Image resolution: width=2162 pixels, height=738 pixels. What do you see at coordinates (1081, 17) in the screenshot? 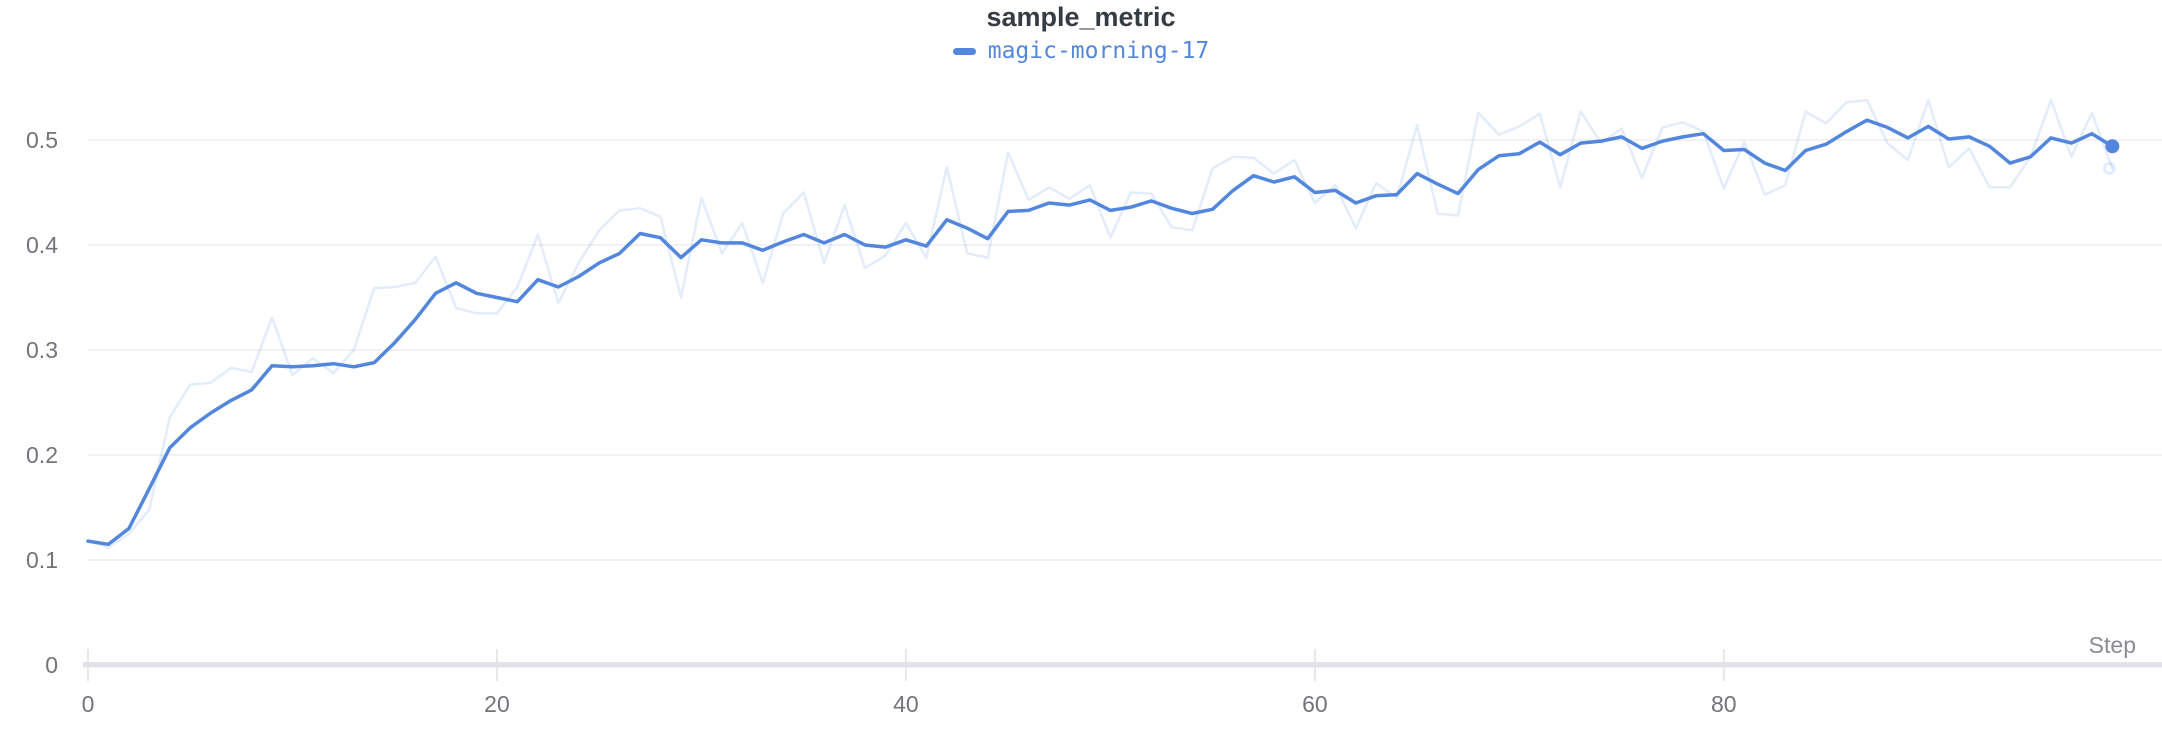
I see `chart-title: sample_metric` at bounding box center [1081, 17].